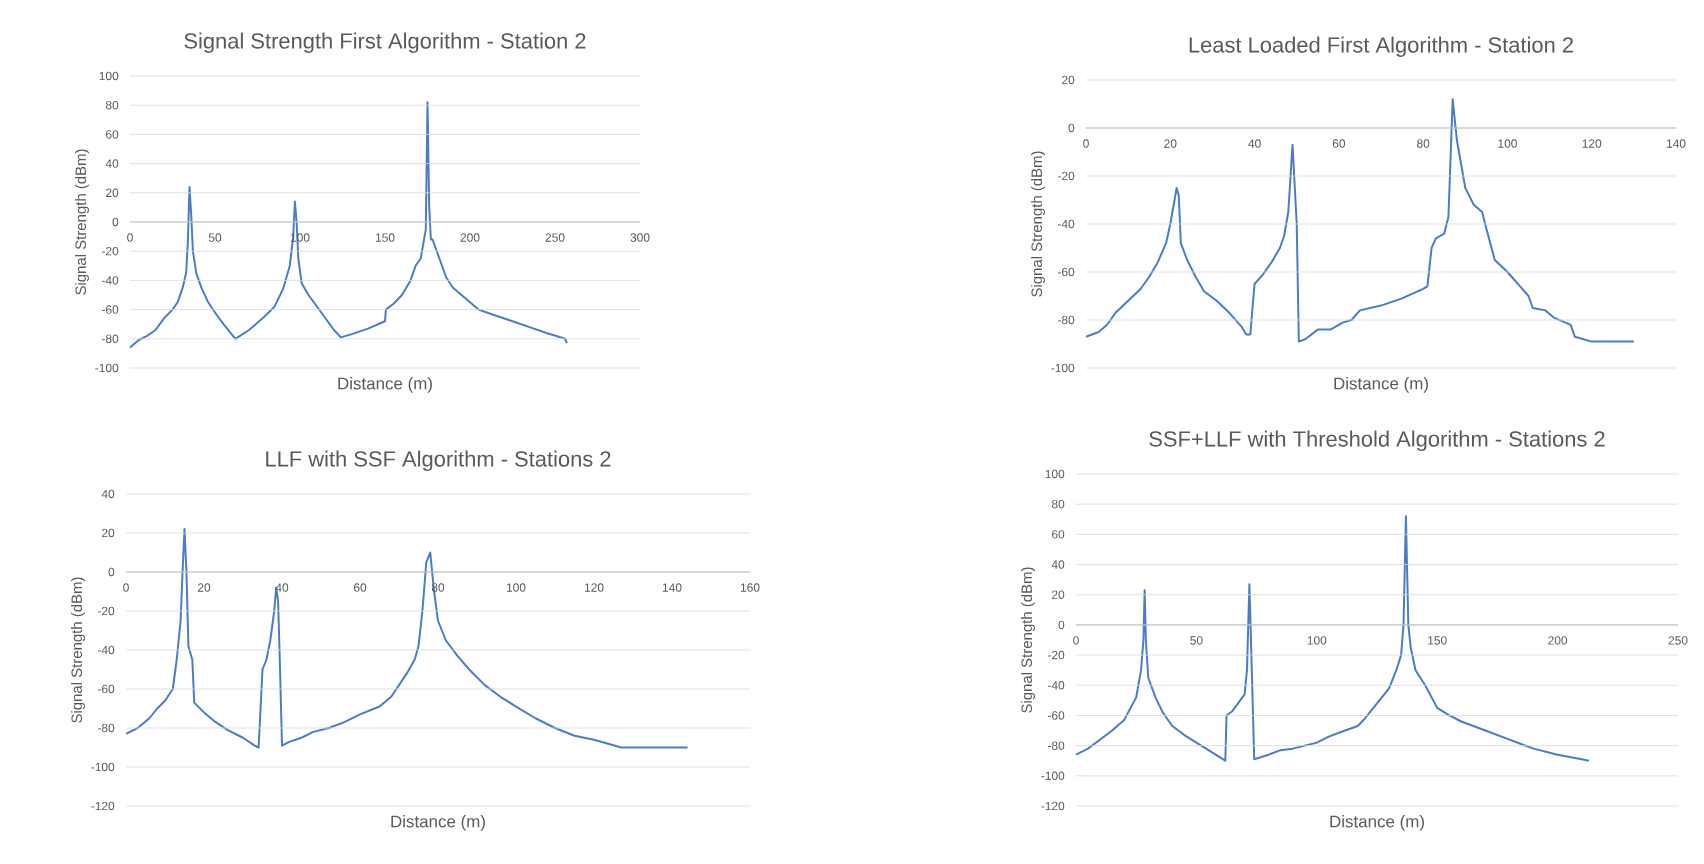 The height and width of the screenshot is (864, 1704). I want to click on chart-title: LLF with SSF Algorithm - Stations 2, so click(438, 460).